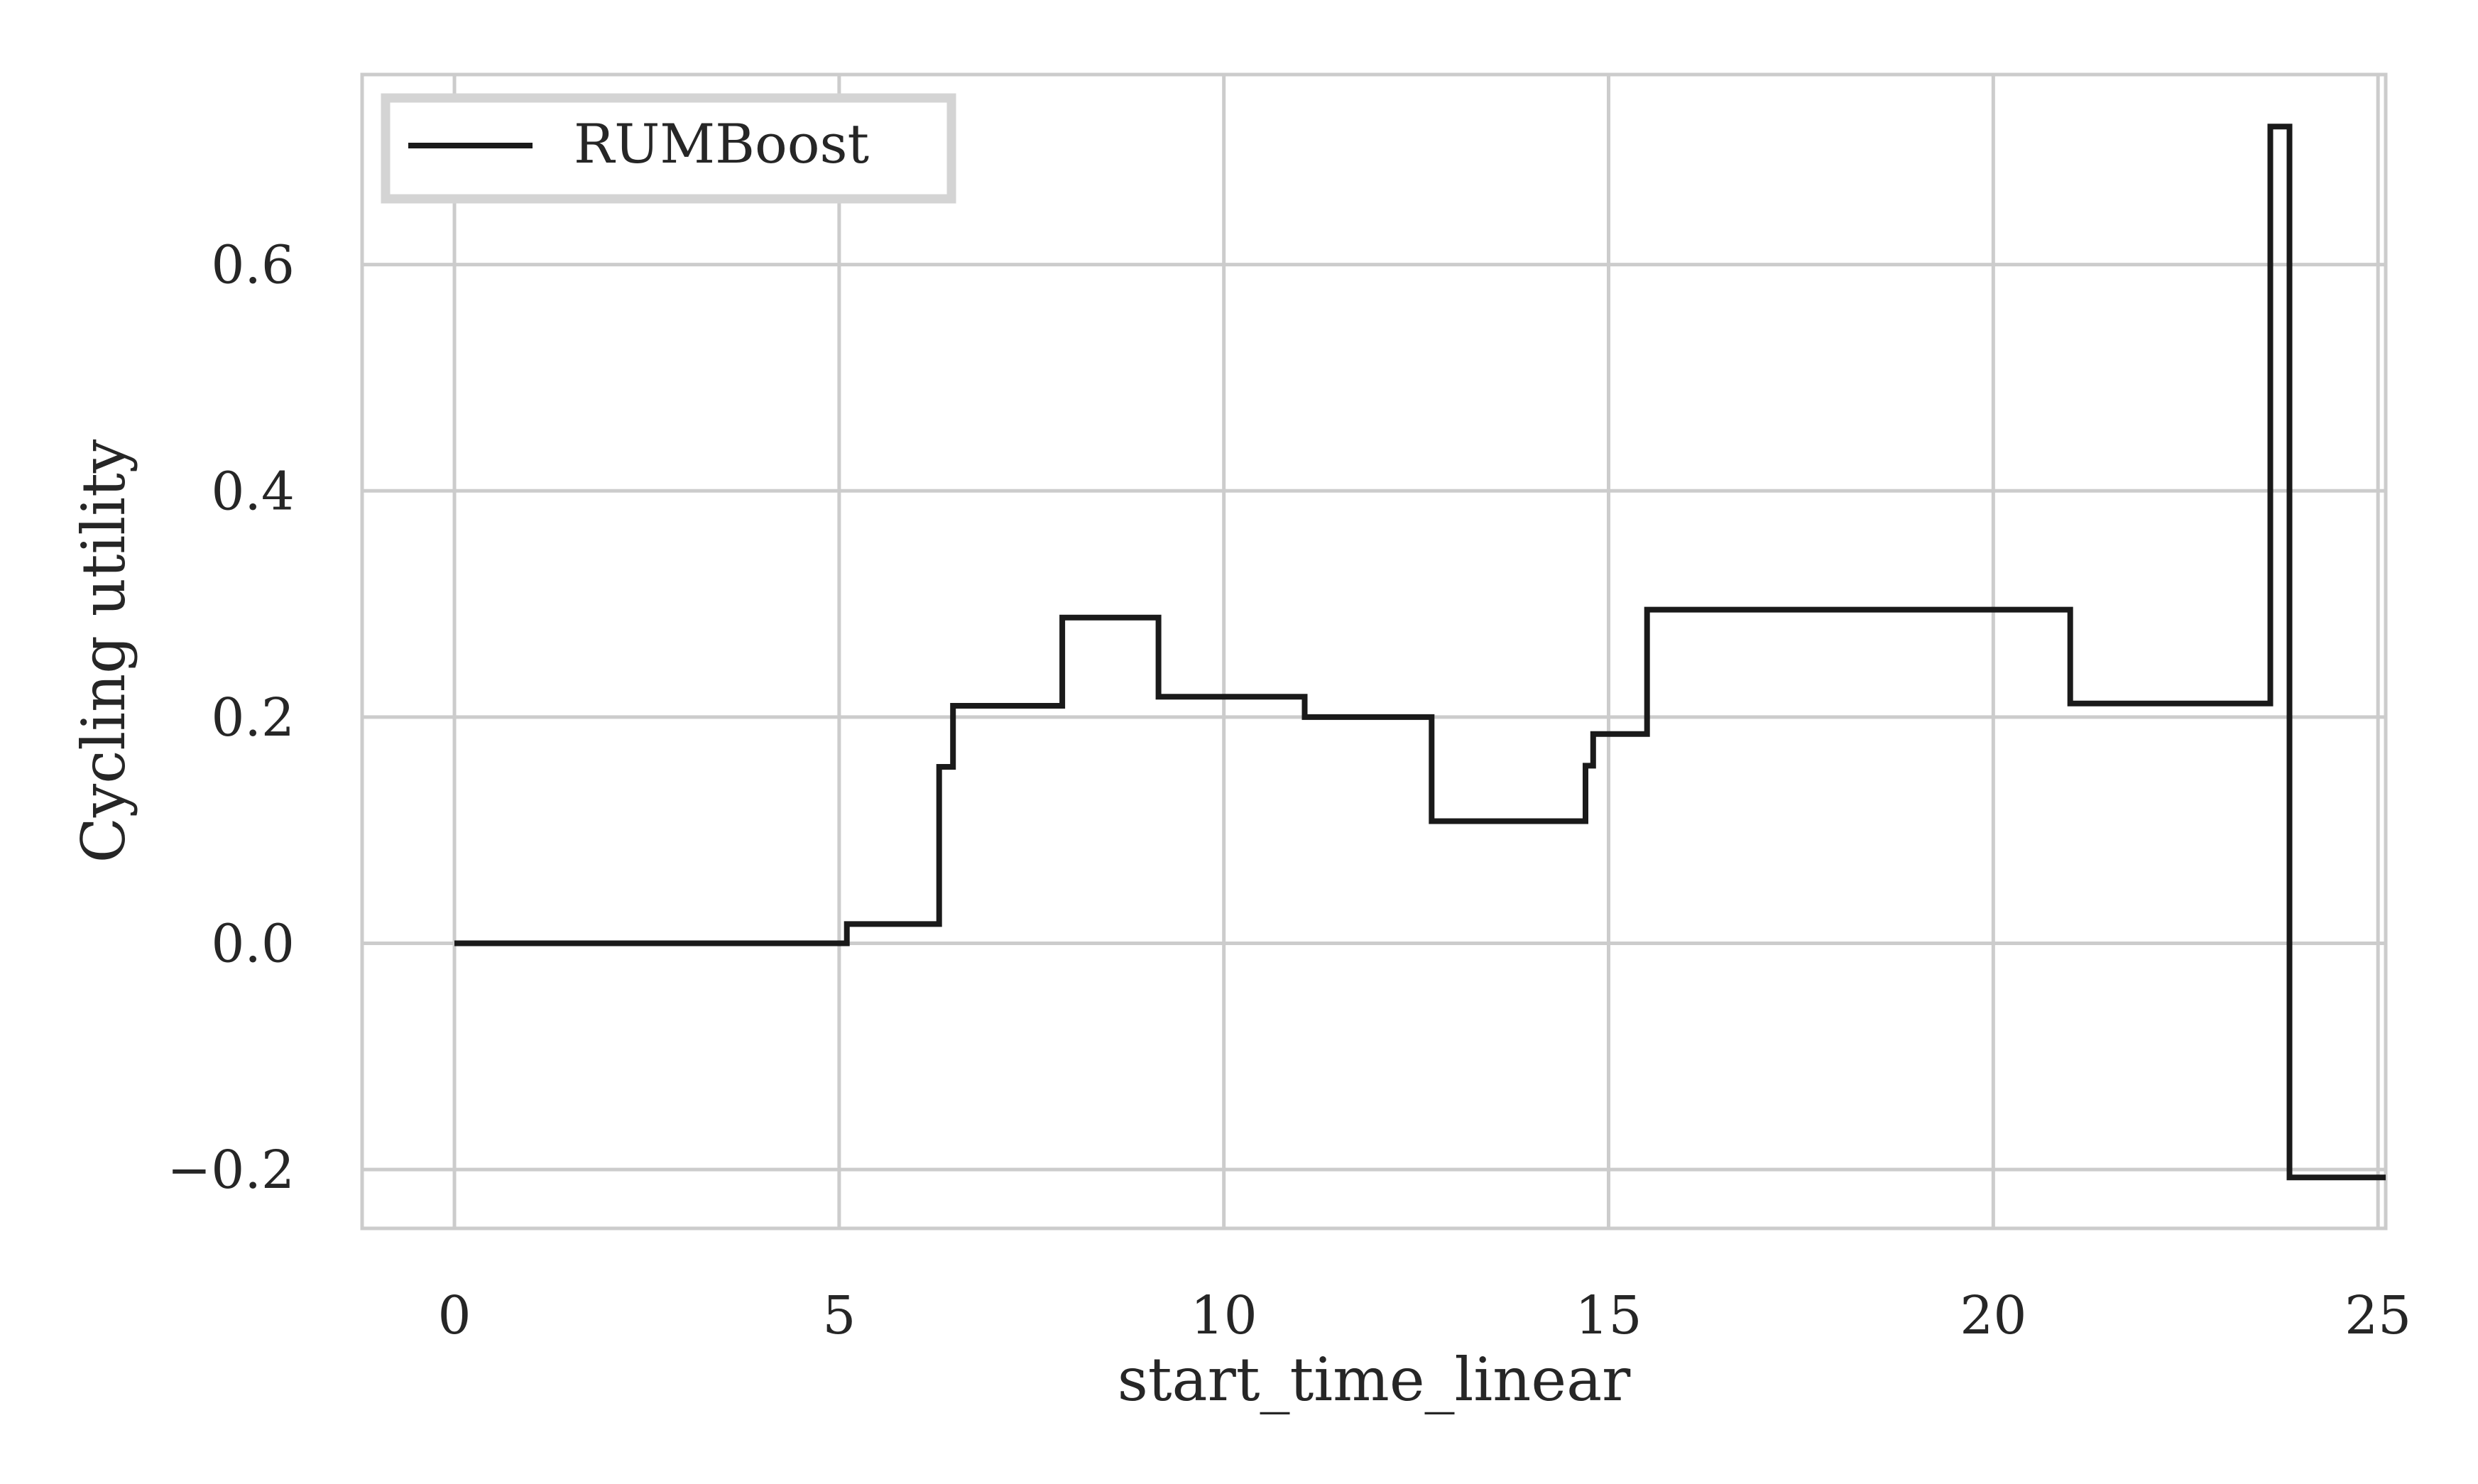  I want to click on x-tick-label: 0, so click(454, 1315).